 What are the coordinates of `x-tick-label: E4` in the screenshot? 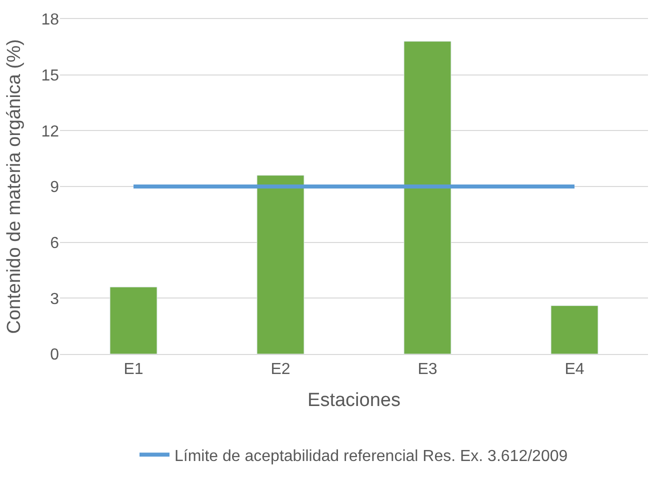 It's located at (574, 369).